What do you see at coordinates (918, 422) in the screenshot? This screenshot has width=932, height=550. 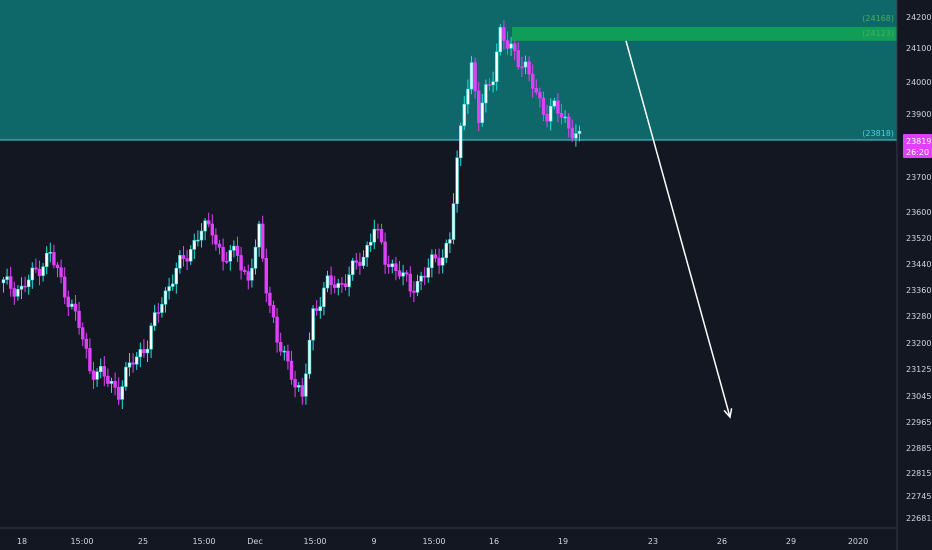 I see `y-tick-label: 22965` at bounding box center [918, 422].